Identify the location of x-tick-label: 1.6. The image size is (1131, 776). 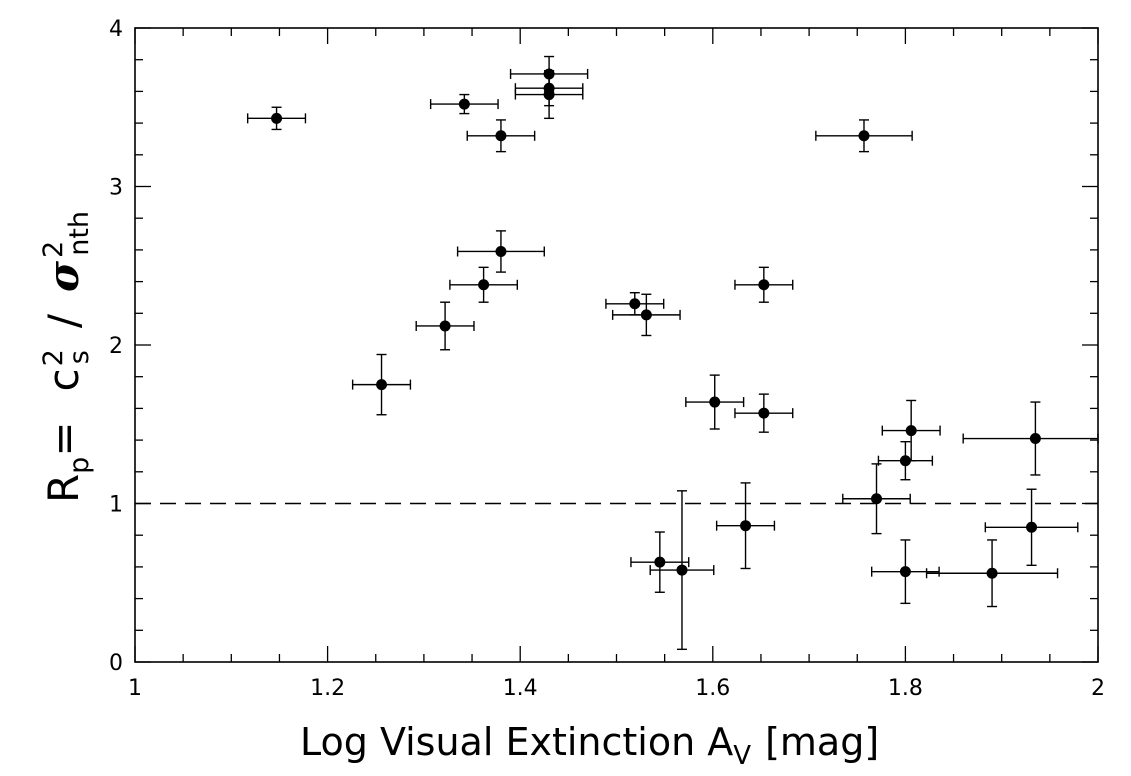
(712, 688).